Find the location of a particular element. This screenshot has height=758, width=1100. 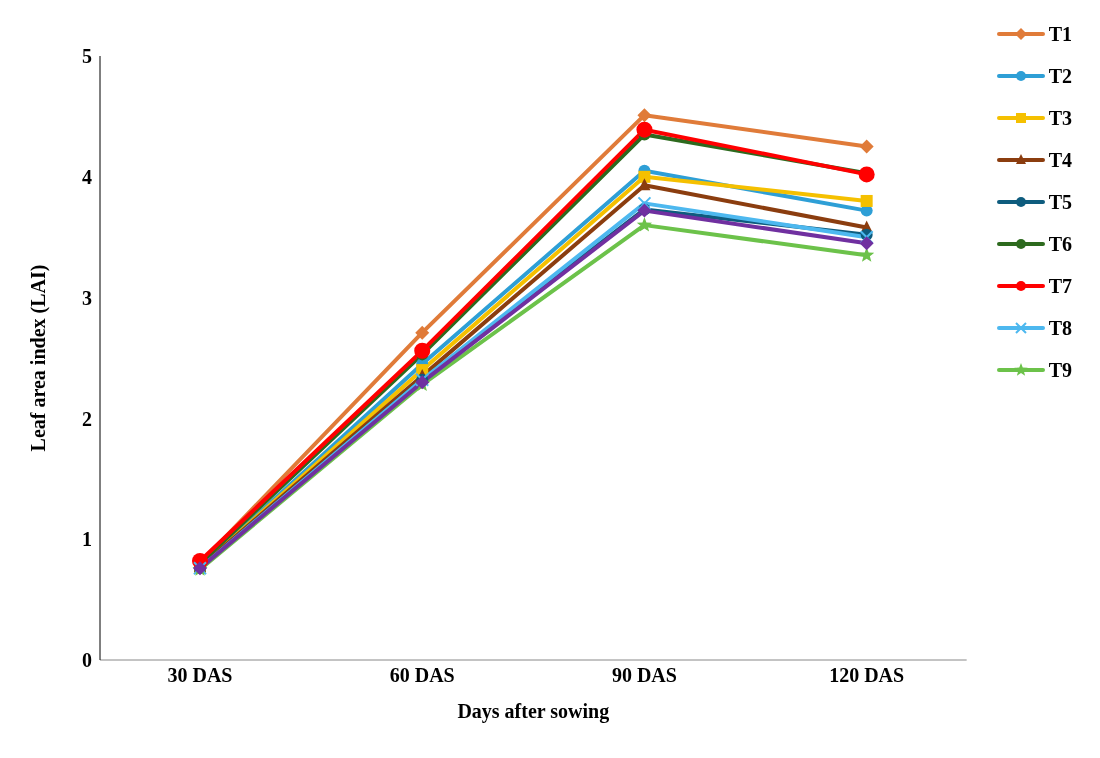

y-tick-label: 3 is located at coordinates (87, 297).